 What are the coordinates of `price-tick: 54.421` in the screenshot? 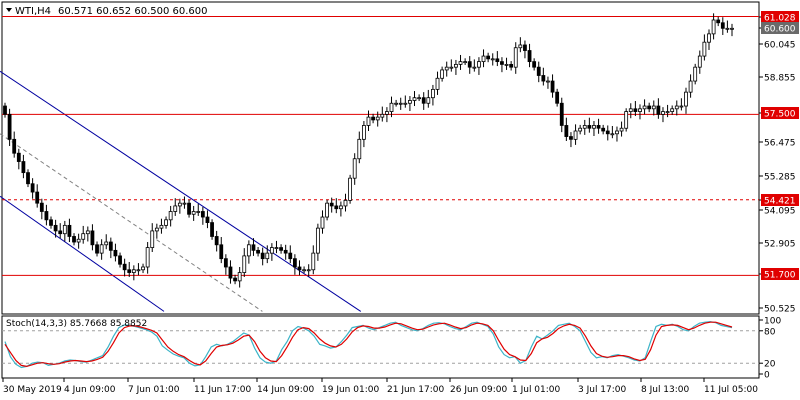 It's located at (779, 200).